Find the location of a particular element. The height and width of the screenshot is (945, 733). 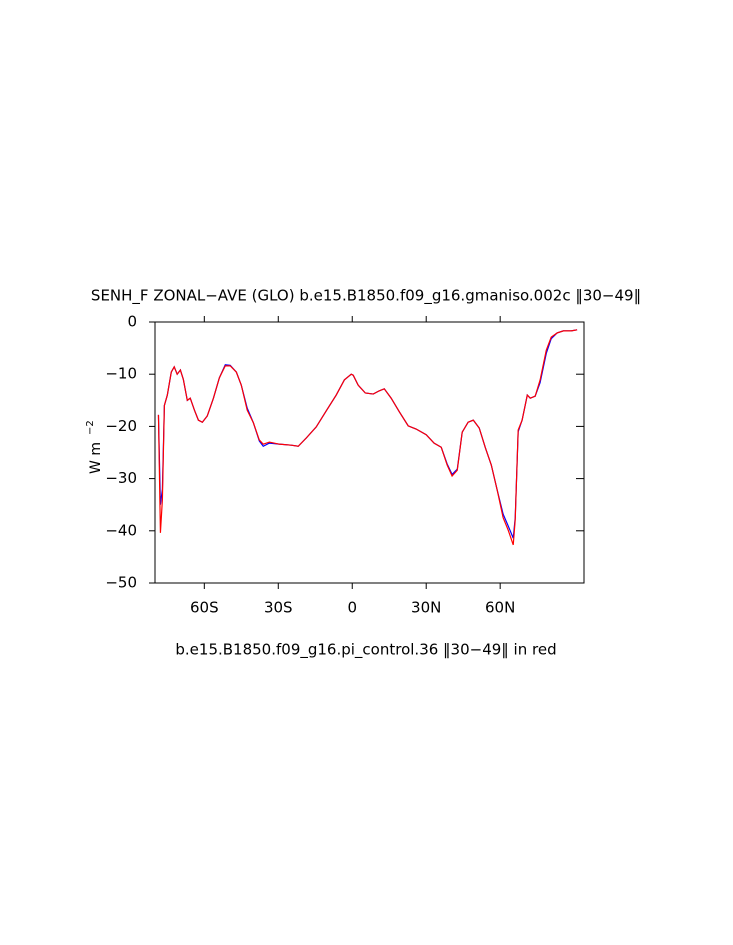

y-tick-label: −10 is located at coordinates (121, 374).